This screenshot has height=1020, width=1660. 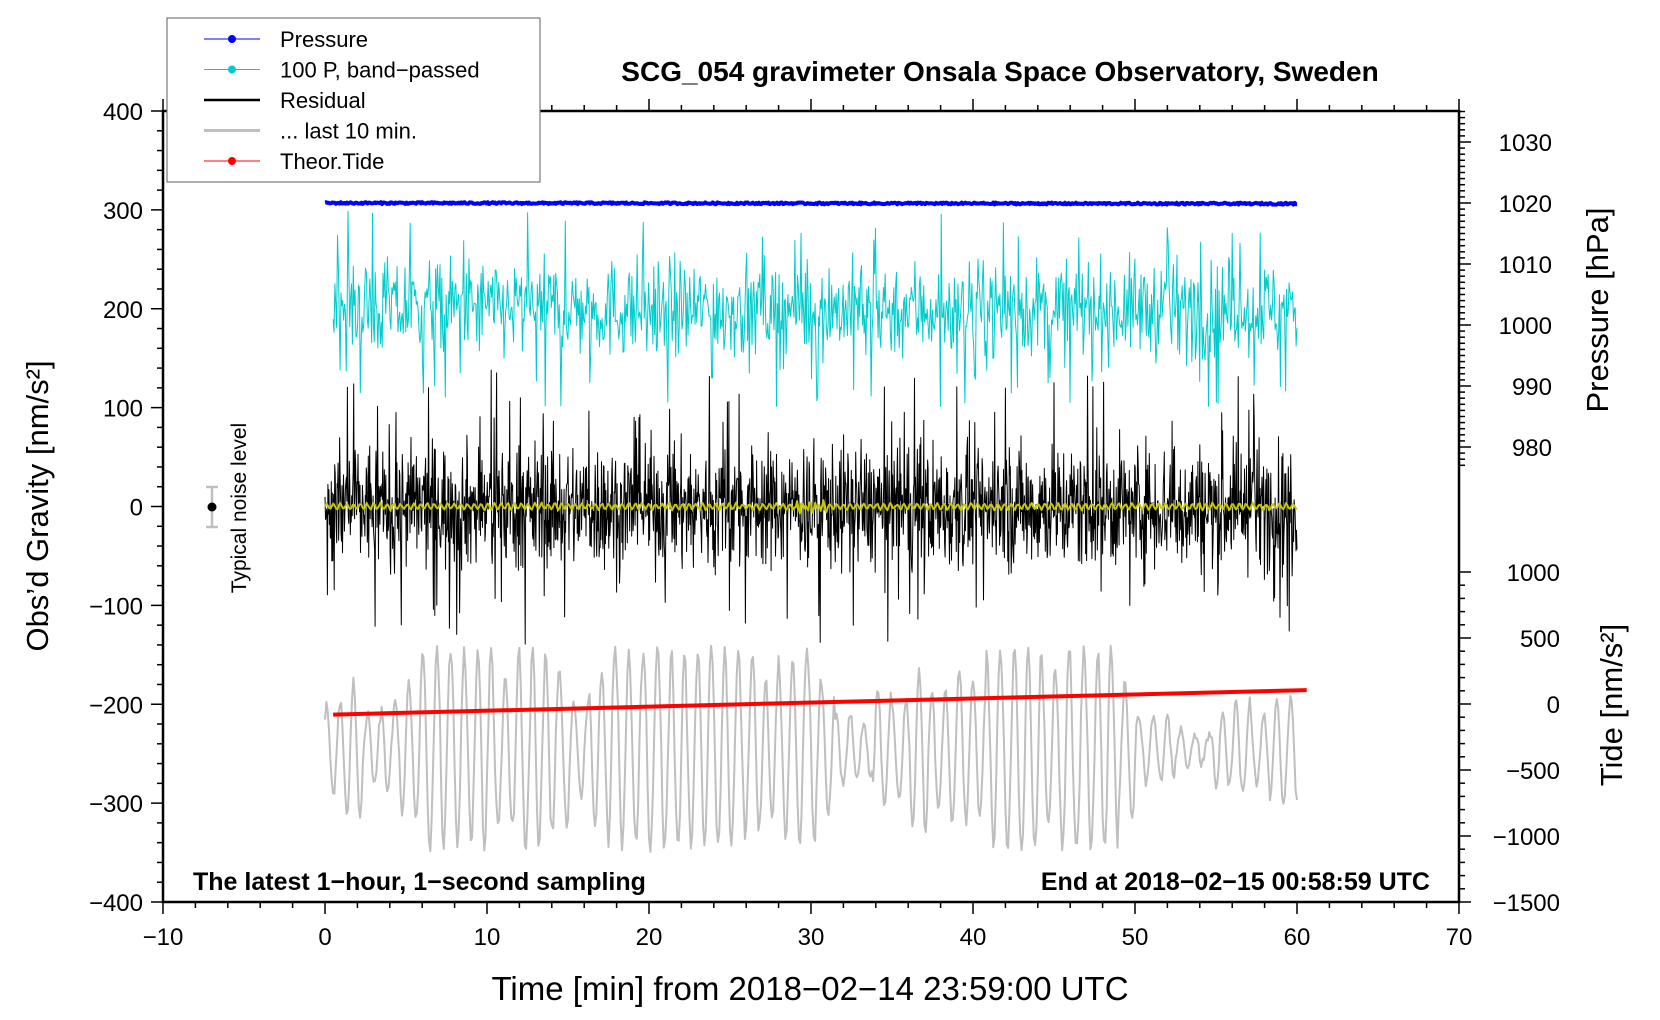 I want to click on series-pressure, so click(x=811, y=203).